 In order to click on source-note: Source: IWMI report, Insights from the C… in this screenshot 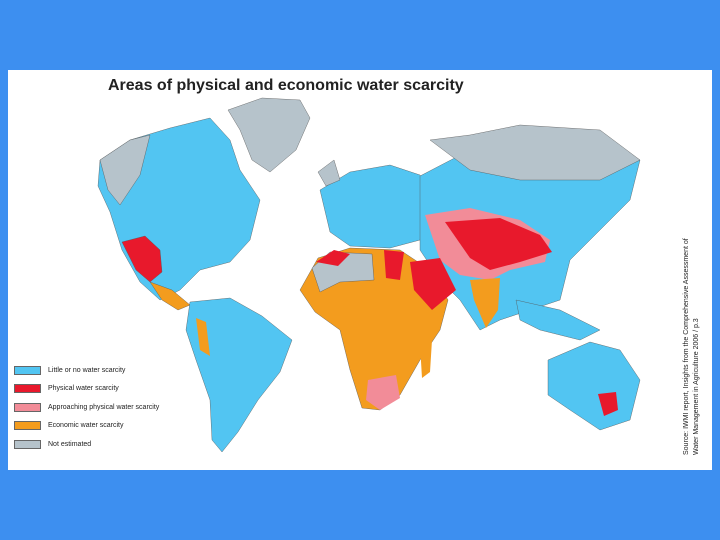, I will do `click(692, 346)`.